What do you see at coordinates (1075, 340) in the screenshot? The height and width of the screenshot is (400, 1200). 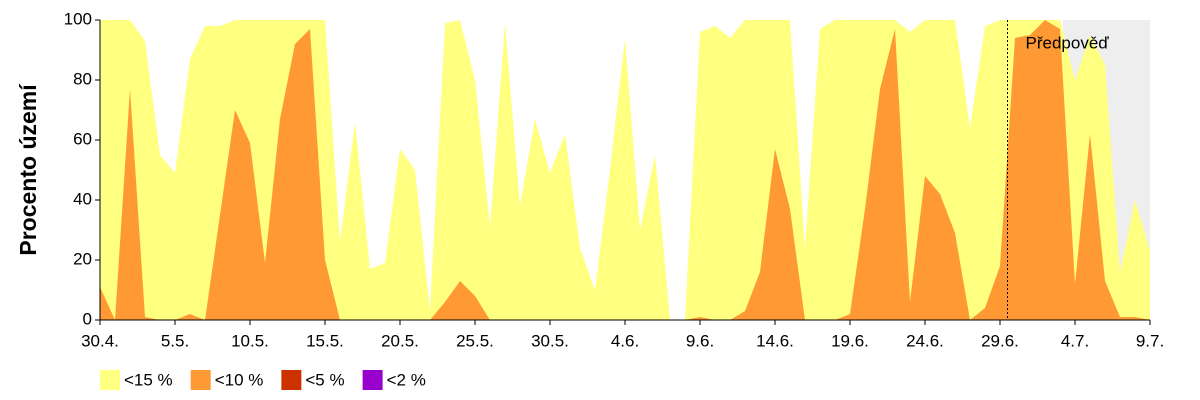 I see `x-tick-label: 4.7.` at bounding box center [1075, 340].